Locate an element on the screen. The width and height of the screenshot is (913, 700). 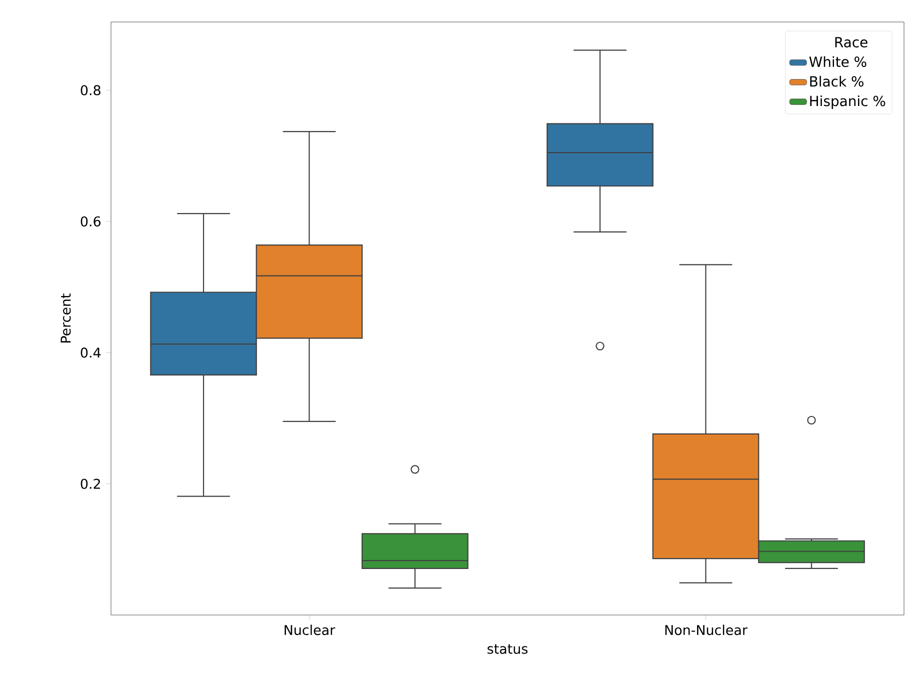
y-tick-label: 0.6 is located at coordinates (90, 221).